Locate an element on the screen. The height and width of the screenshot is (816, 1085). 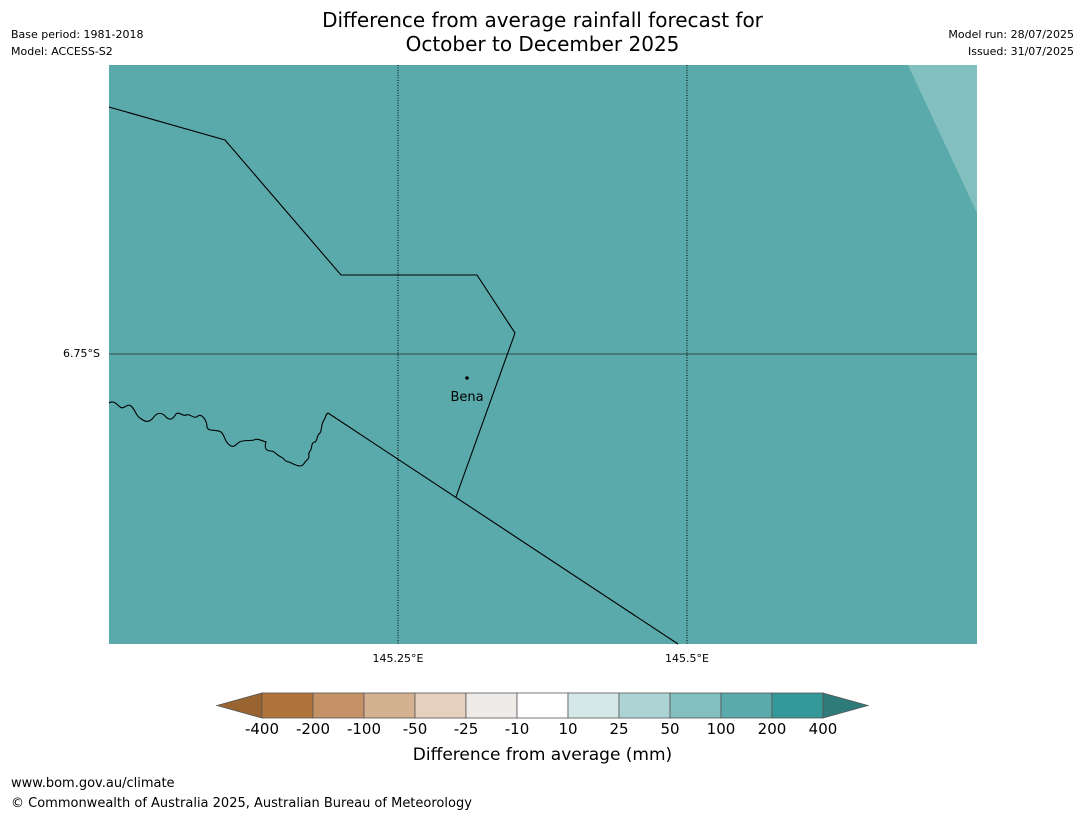
meta-right: Model run: 28/07/2025 Issued: 31/07/2025 is located at coordinates (1011, 43).